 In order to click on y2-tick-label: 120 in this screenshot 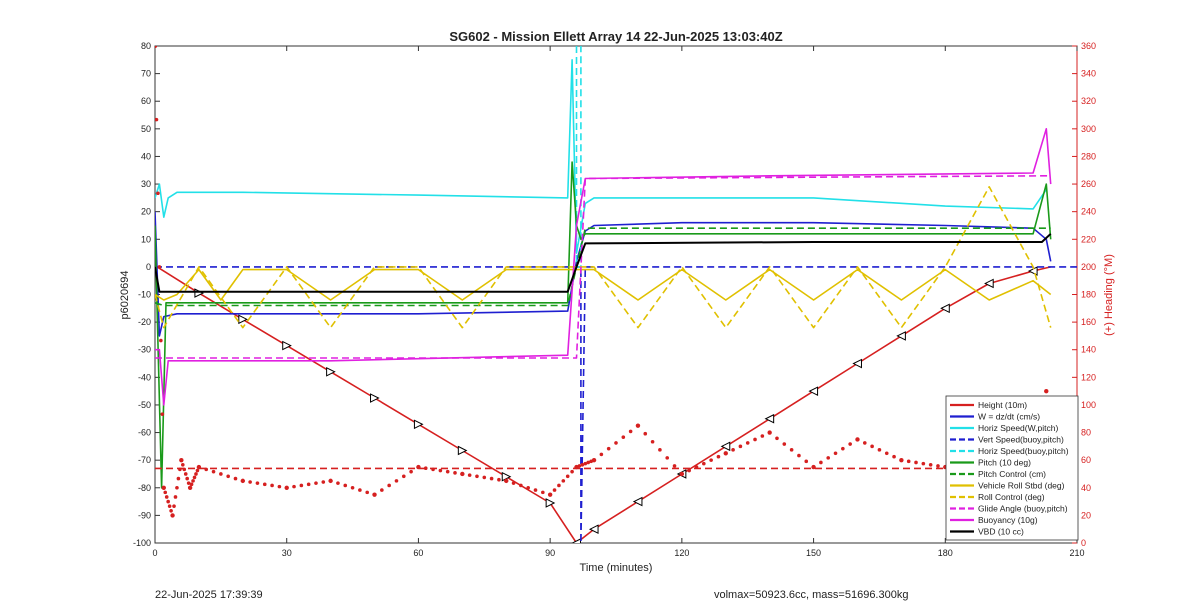, I will do `click(1088, 377)`.